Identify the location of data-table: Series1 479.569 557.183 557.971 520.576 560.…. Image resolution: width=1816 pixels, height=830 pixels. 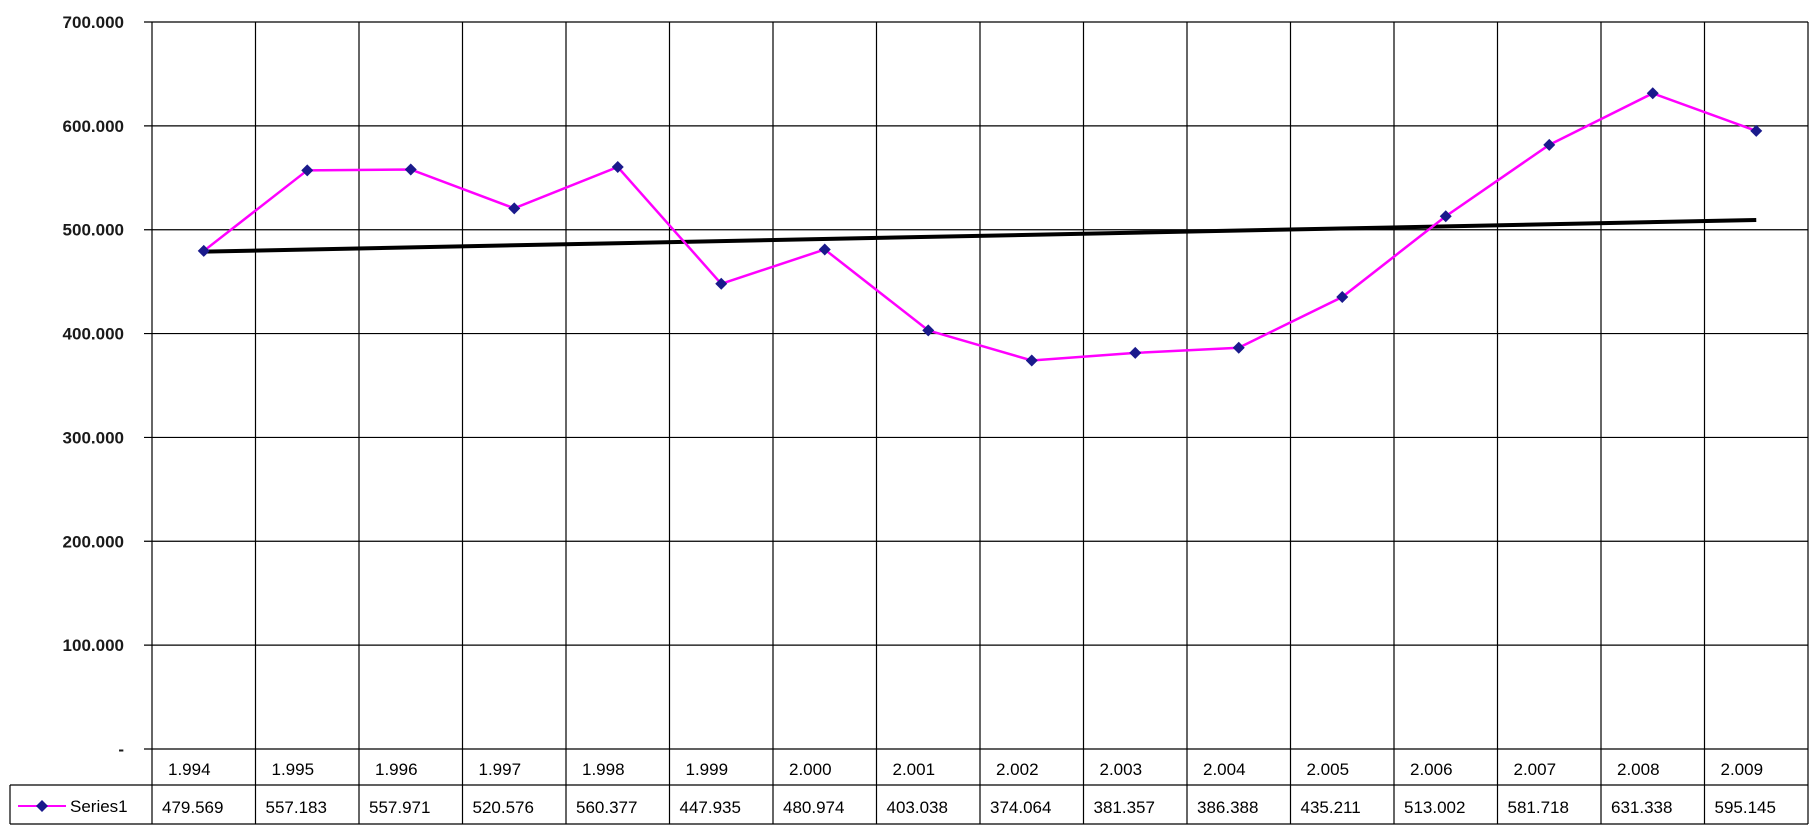
(897, 807).